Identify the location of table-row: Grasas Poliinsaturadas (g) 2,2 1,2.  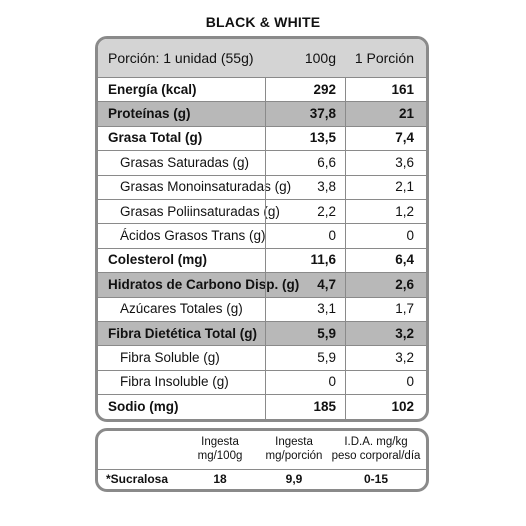
(262, 211).